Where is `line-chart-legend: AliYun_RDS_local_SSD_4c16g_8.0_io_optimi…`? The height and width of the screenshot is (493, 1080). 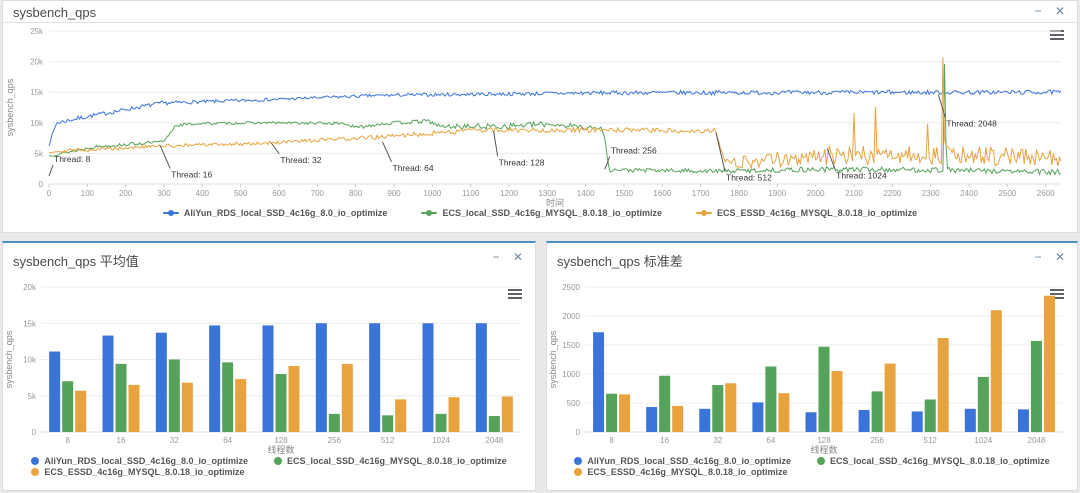
line-chart-legend: AliYun_RDS_local_SSD_4c16g_8.0_io_optimi… is located at coordinates (540, 213).